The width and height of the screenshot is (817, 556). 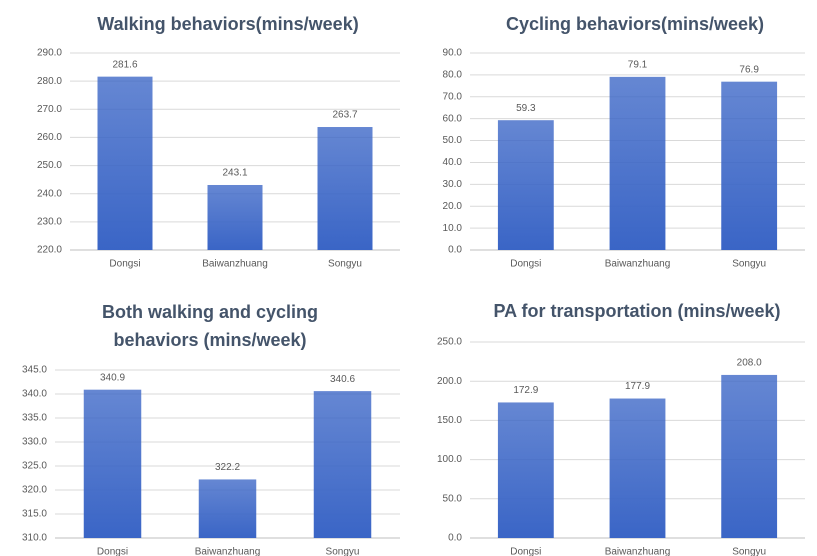 What do you see at coordinates (526, 108) in the screenshot?
I see `data-label: 59.3` at bounding box center [526, 108].